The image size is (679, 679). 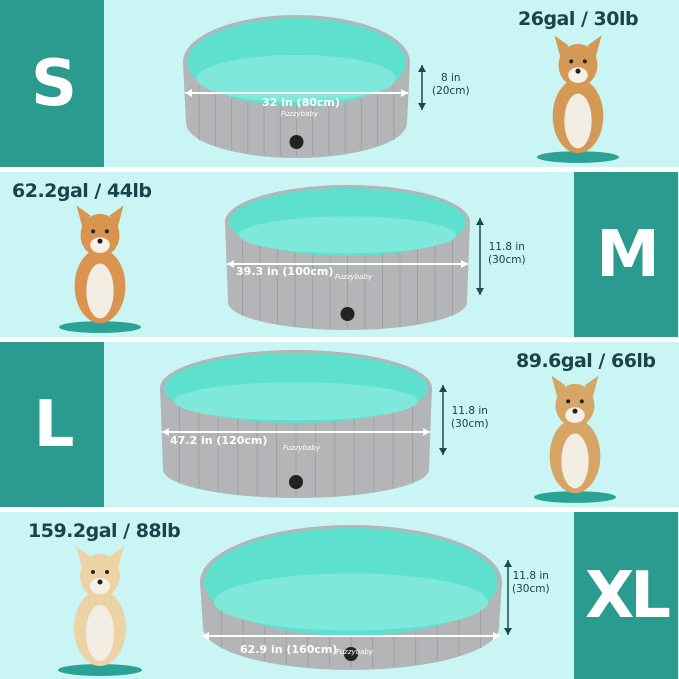 I want to click on height-arrowheads, so click(x=443, y=420).